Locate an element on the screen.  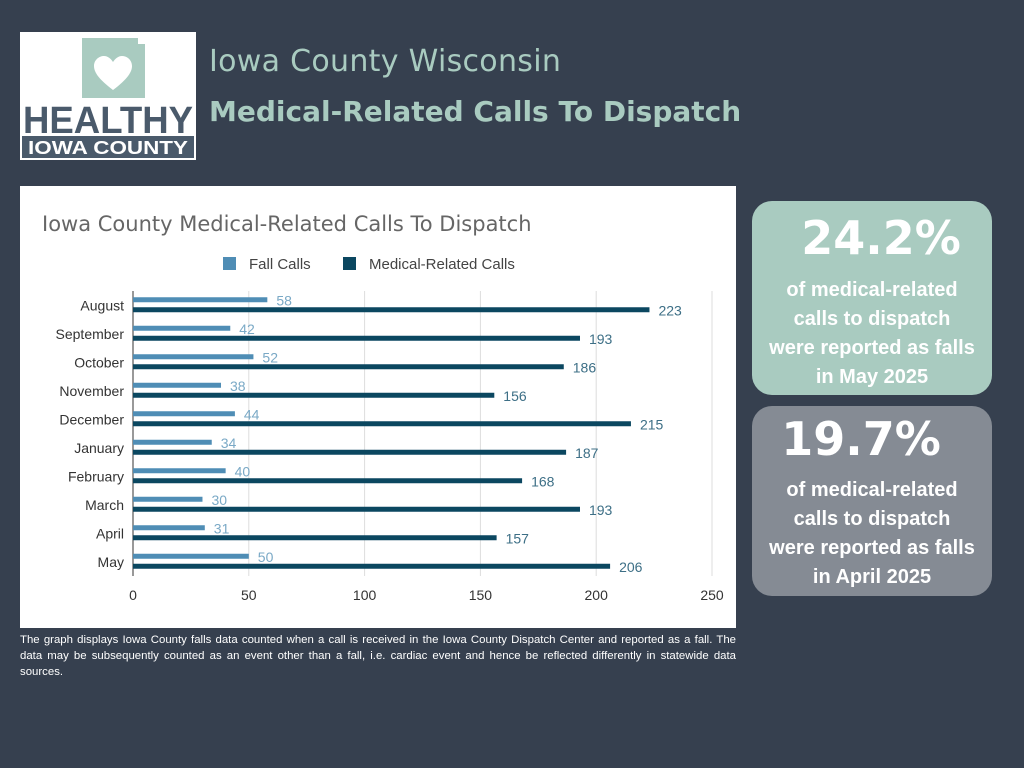
data-label: 50 is located at coordinates (266, 557).